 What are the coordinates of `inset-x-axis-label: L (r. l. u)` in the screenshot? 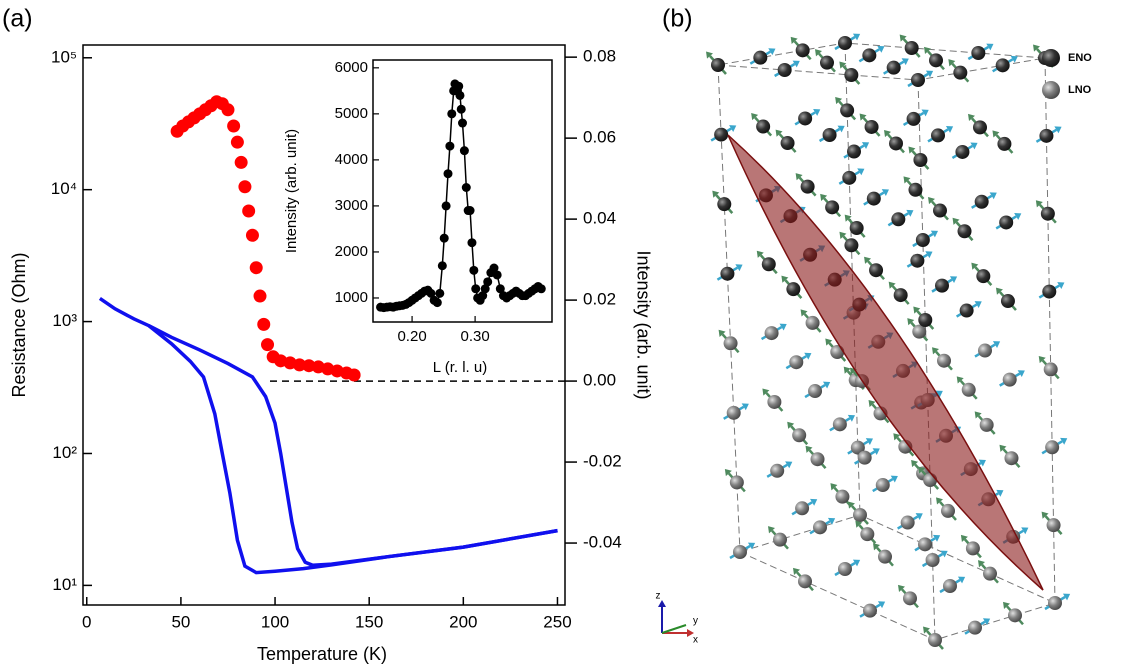 It's located at (460, 367).